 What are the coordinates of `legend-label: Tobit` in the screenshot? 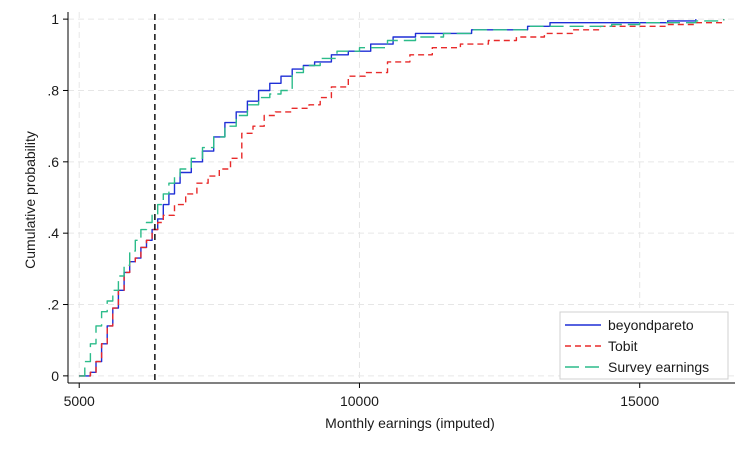 It's located at (623, 346).